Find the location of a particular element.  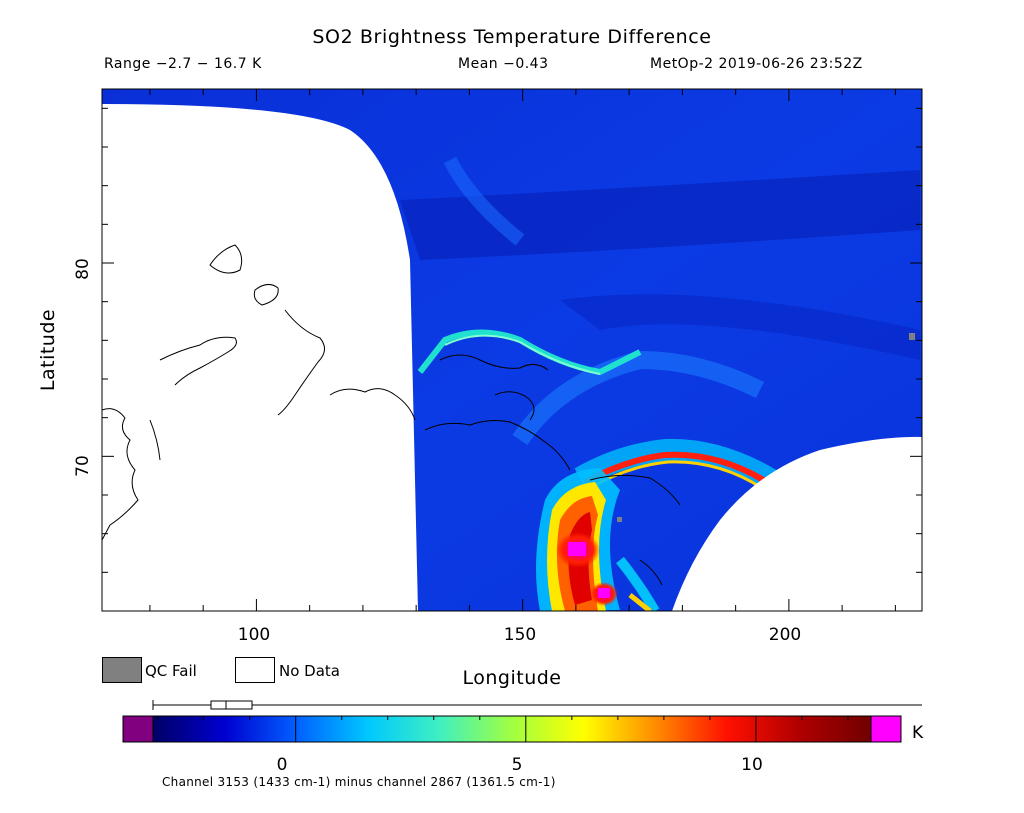

chart-title: SO2 Brightness Temperature Difference is located at coordinates (512, 37).